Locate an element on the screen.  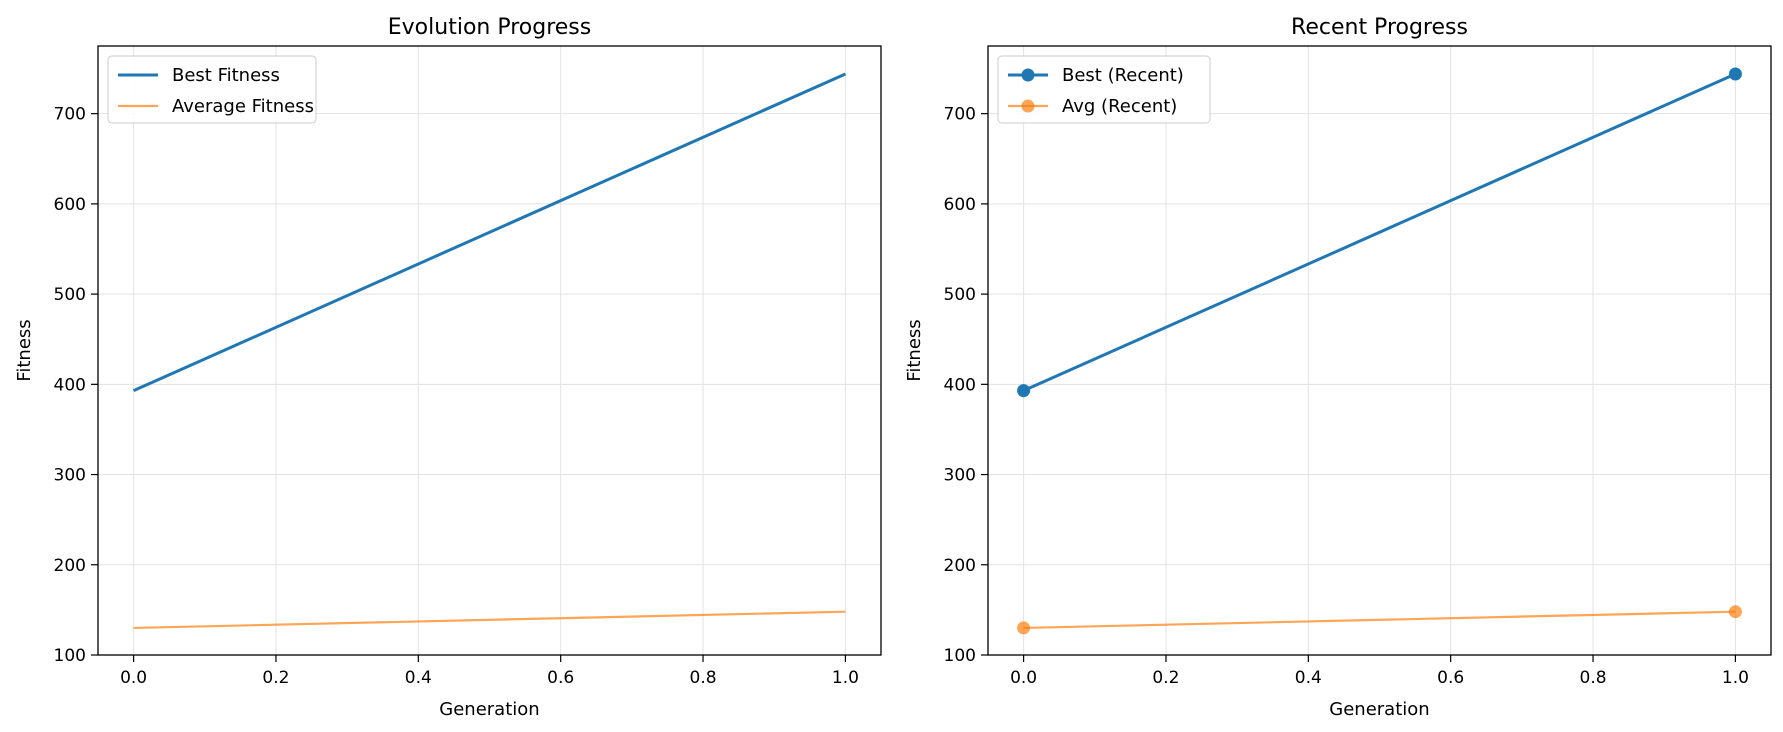
legend: Best (Recent) Avg (Recent) is located at coordinates (1104, 89).